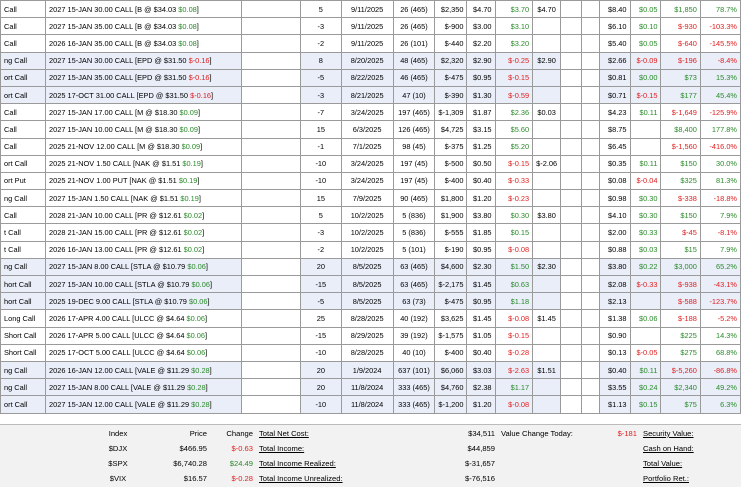 The image size is (741, 487). I want to click on index-change: $24.49, so click(241, 463).